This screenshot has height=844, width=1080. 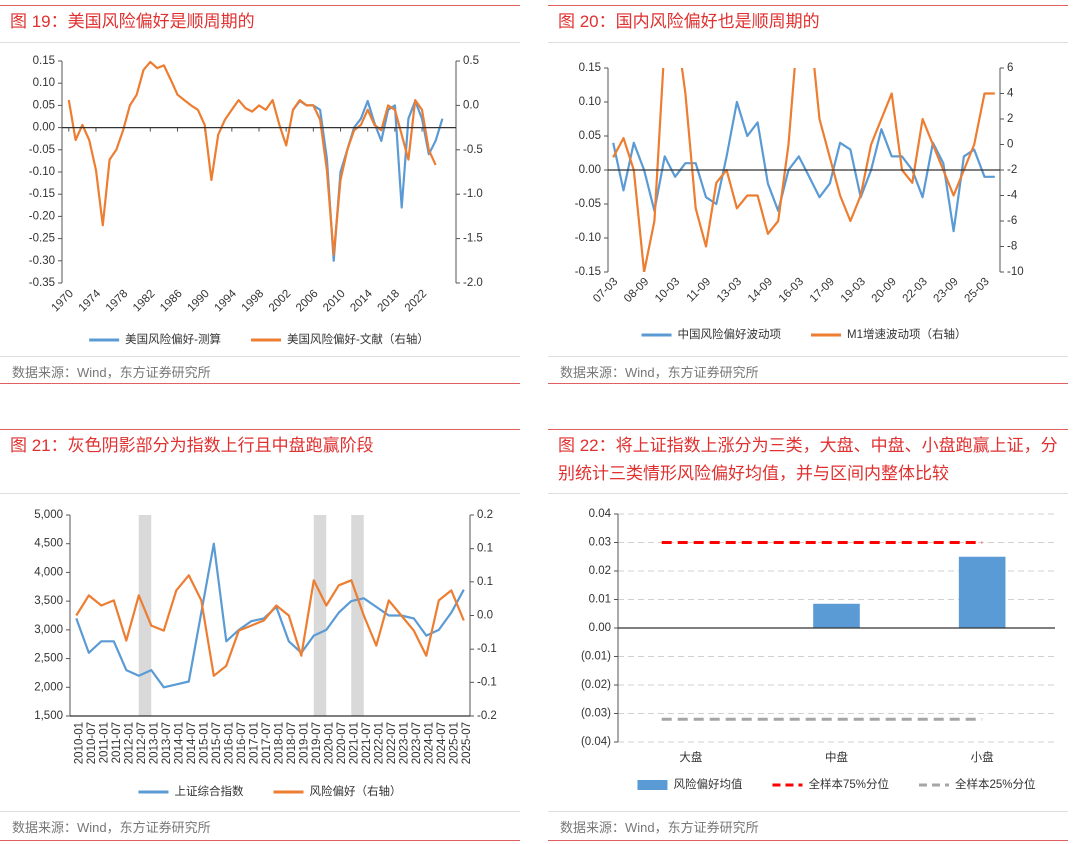 I want to click on x-tick-label: 1998, so click(x=253, y=301).